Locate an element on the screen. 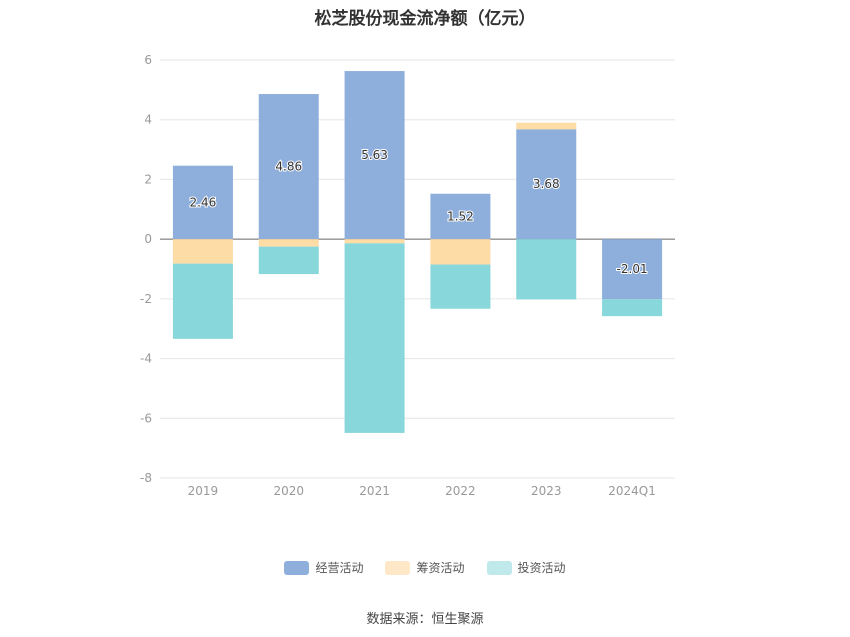  data-label: 5.63 is located at coordinates (374, 155).